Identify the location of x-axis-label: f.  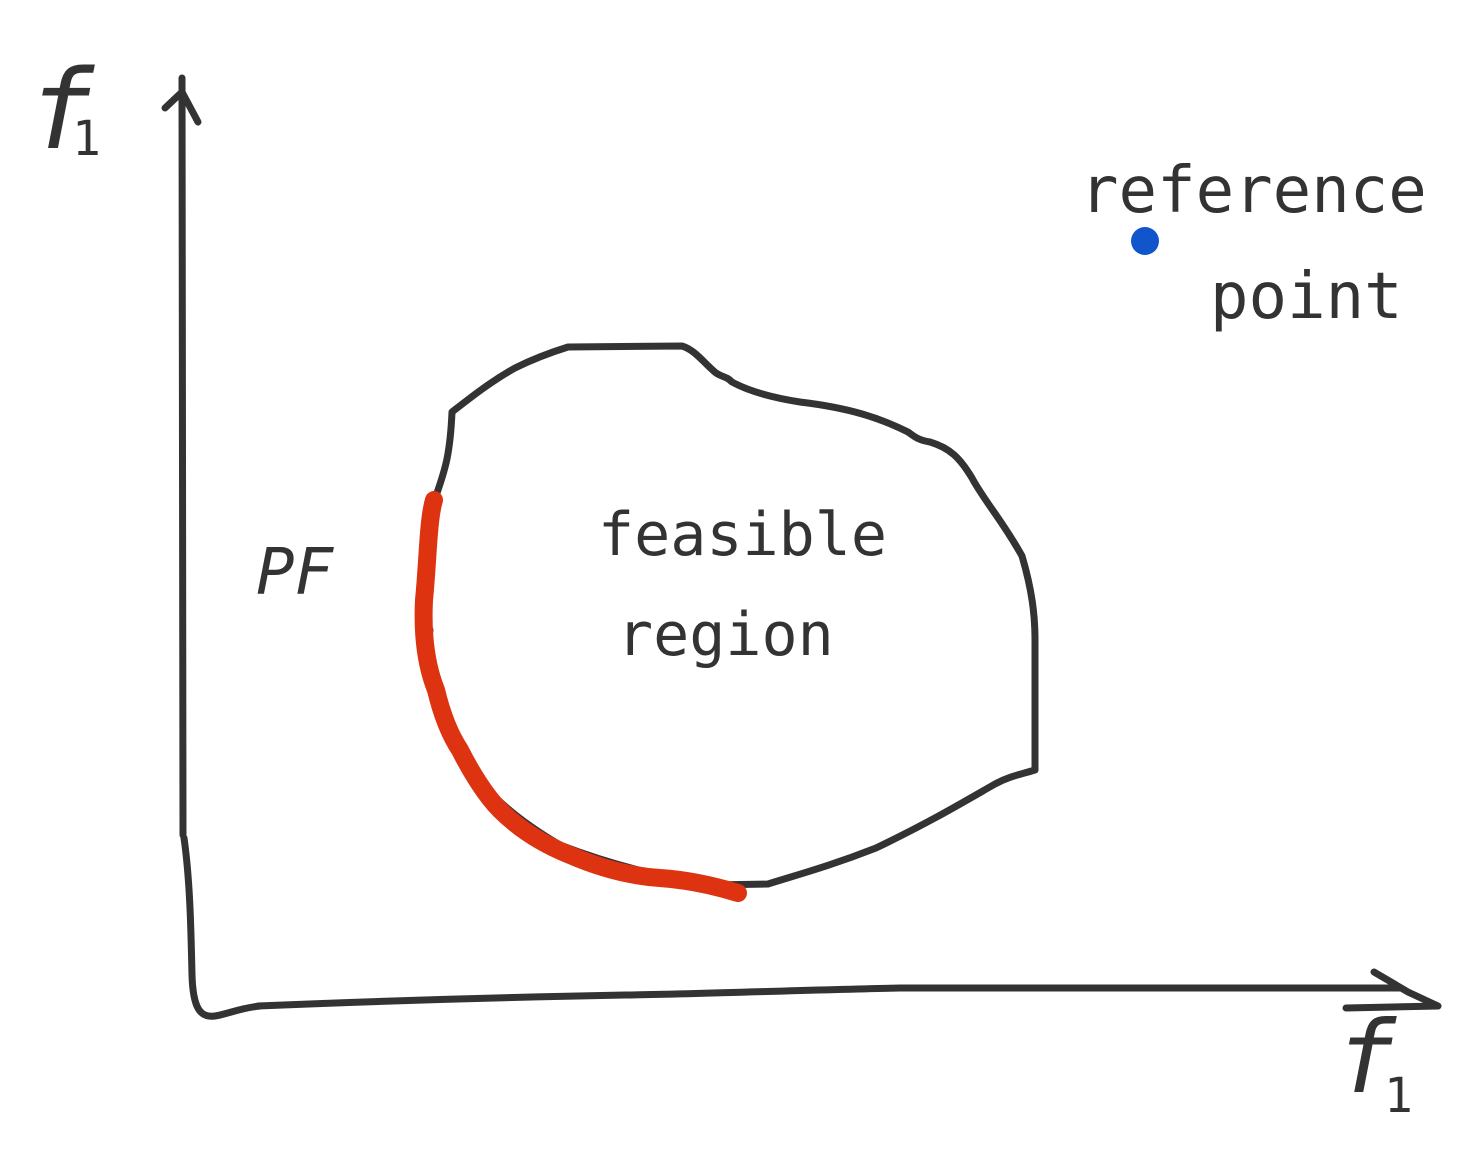
(1366, 1057).